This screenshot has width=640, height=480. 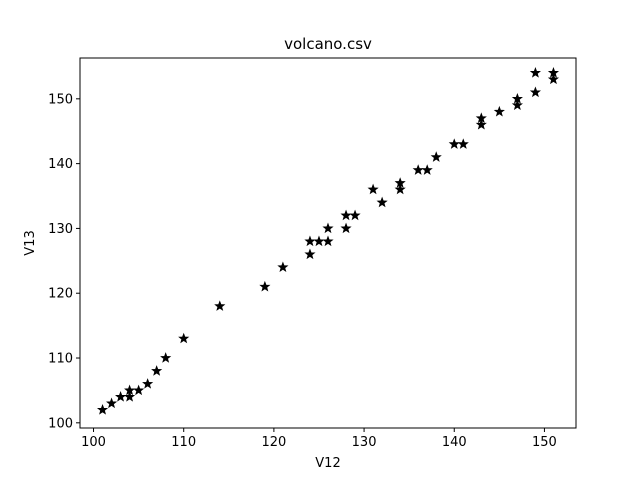 What do you see at coordinates (183, 442) in the screenshot?
I see `x-tick-label: 110` at bounding box center [183, 442].